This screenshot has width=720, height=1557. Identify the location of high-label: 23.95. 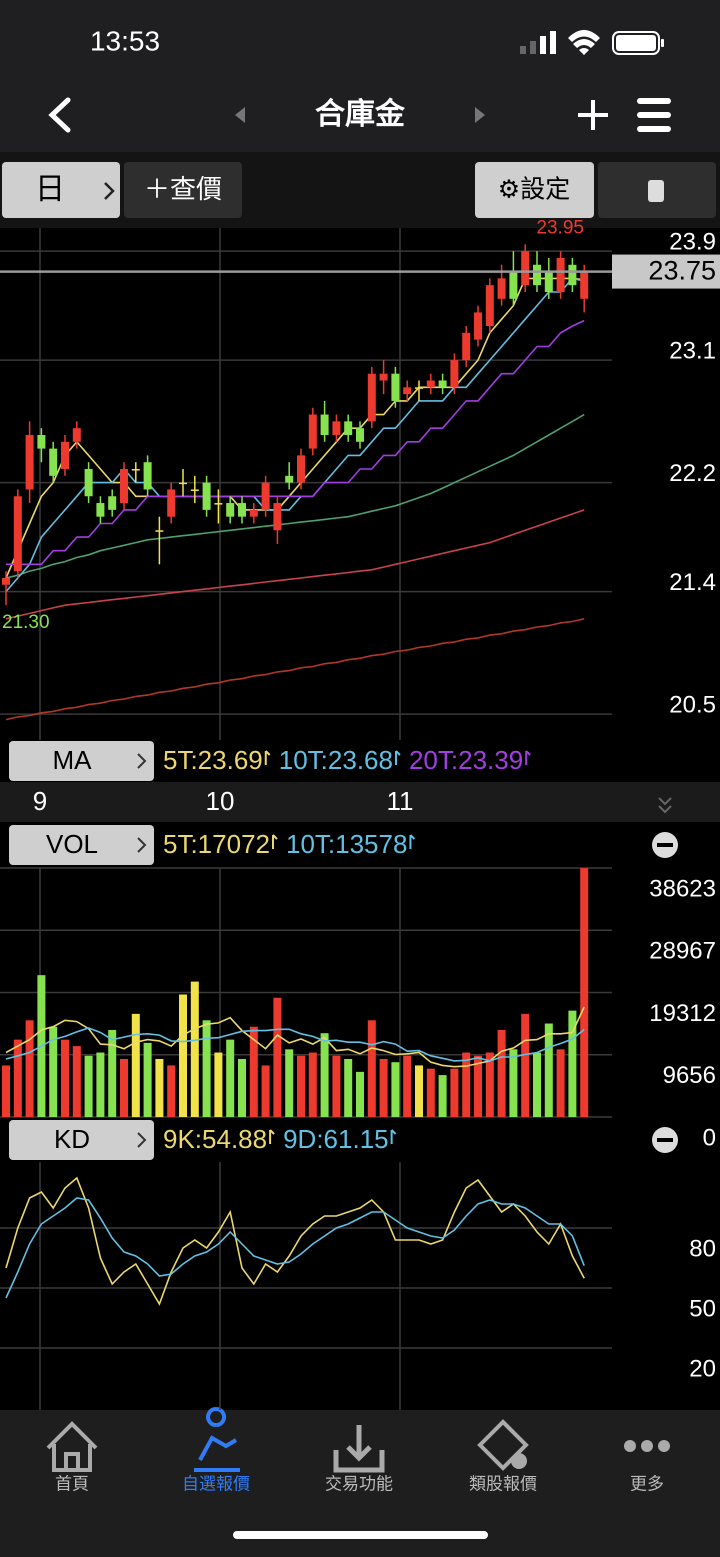
(560, 227).